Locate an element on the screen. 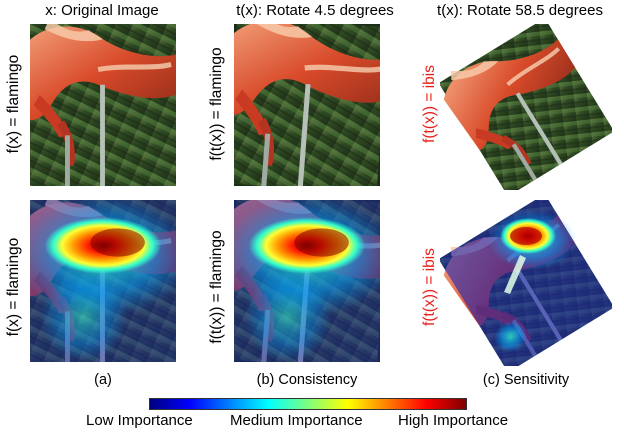  column-title-original: x: Original Image is located at coordinates (102, 10).